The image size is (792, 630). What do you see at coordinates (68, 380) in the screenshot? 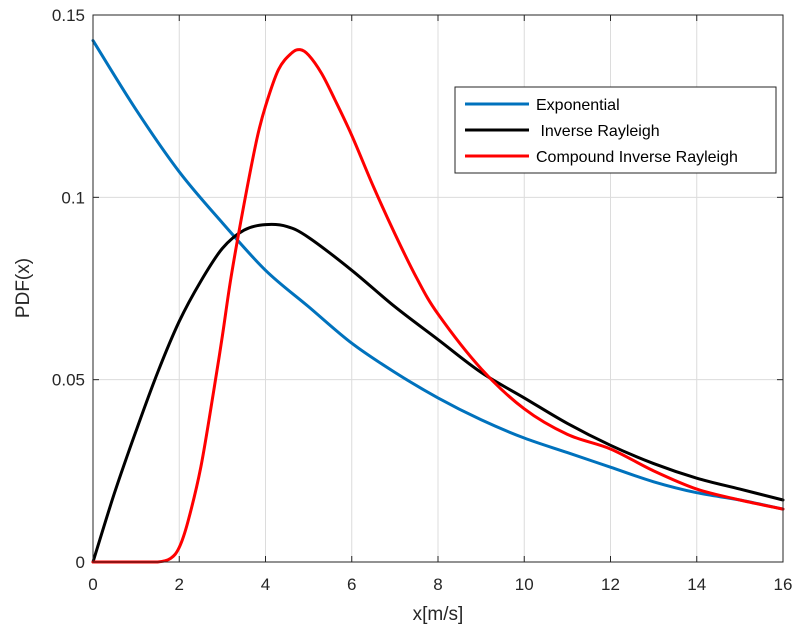
I see `y-tick-label: 0.05` at bounding box center [68, 380].